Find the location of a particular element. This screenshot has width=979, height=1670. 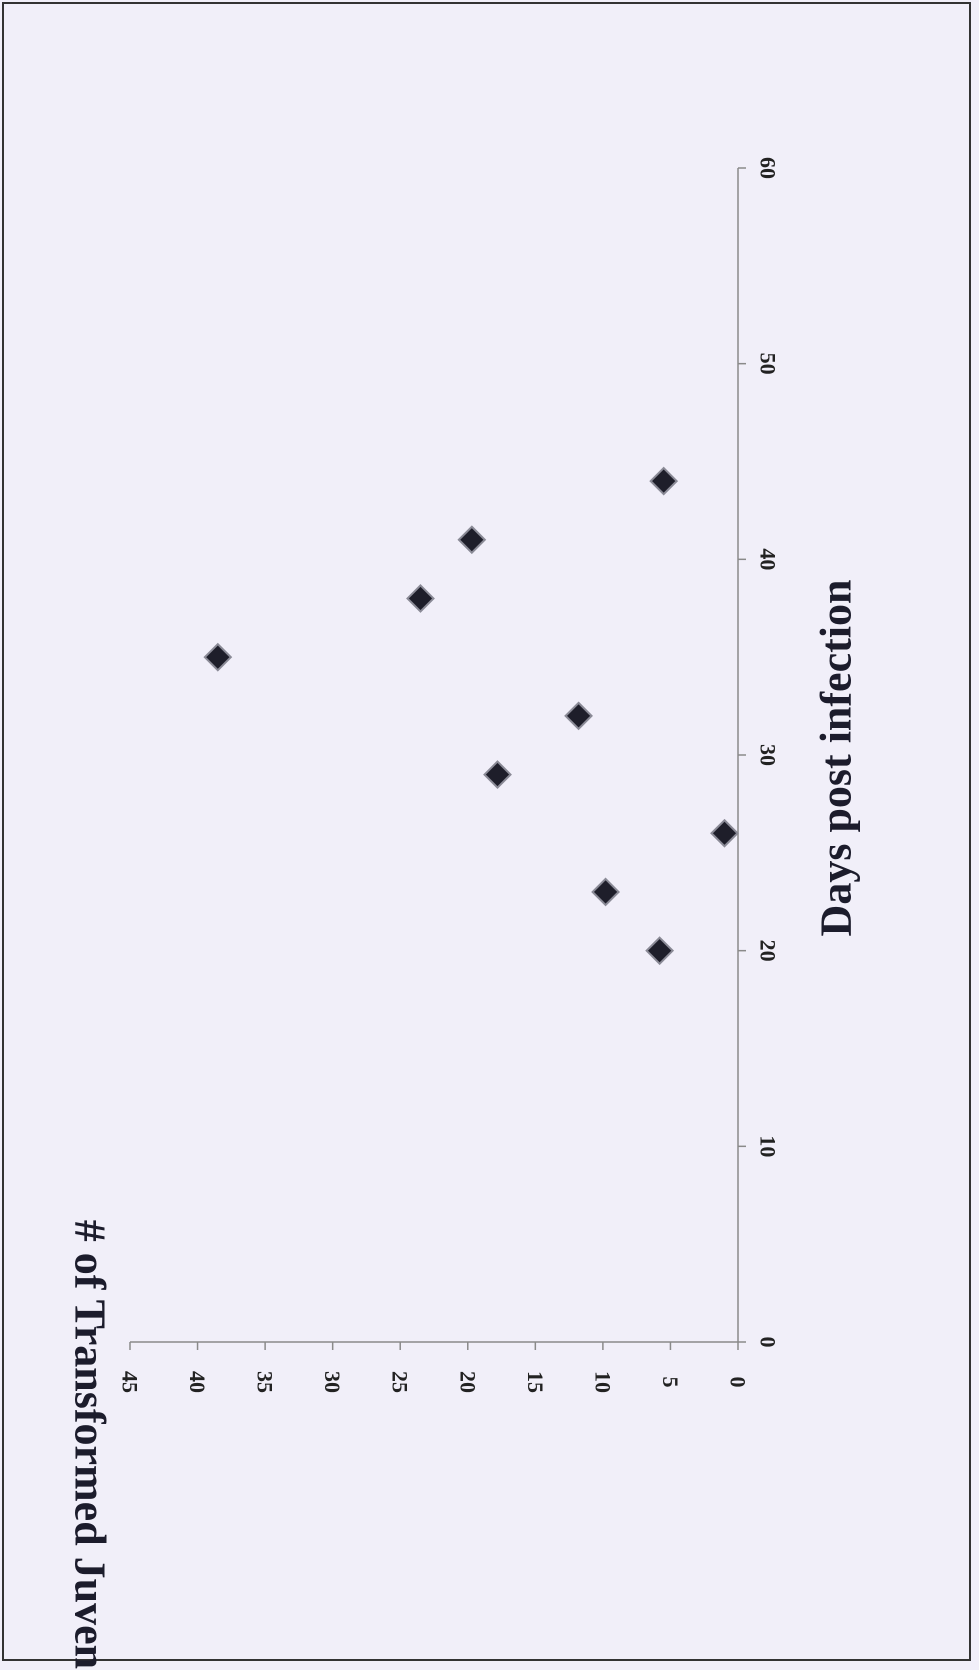

y-tick-label: 0 is located at coordinates (738, 1382).